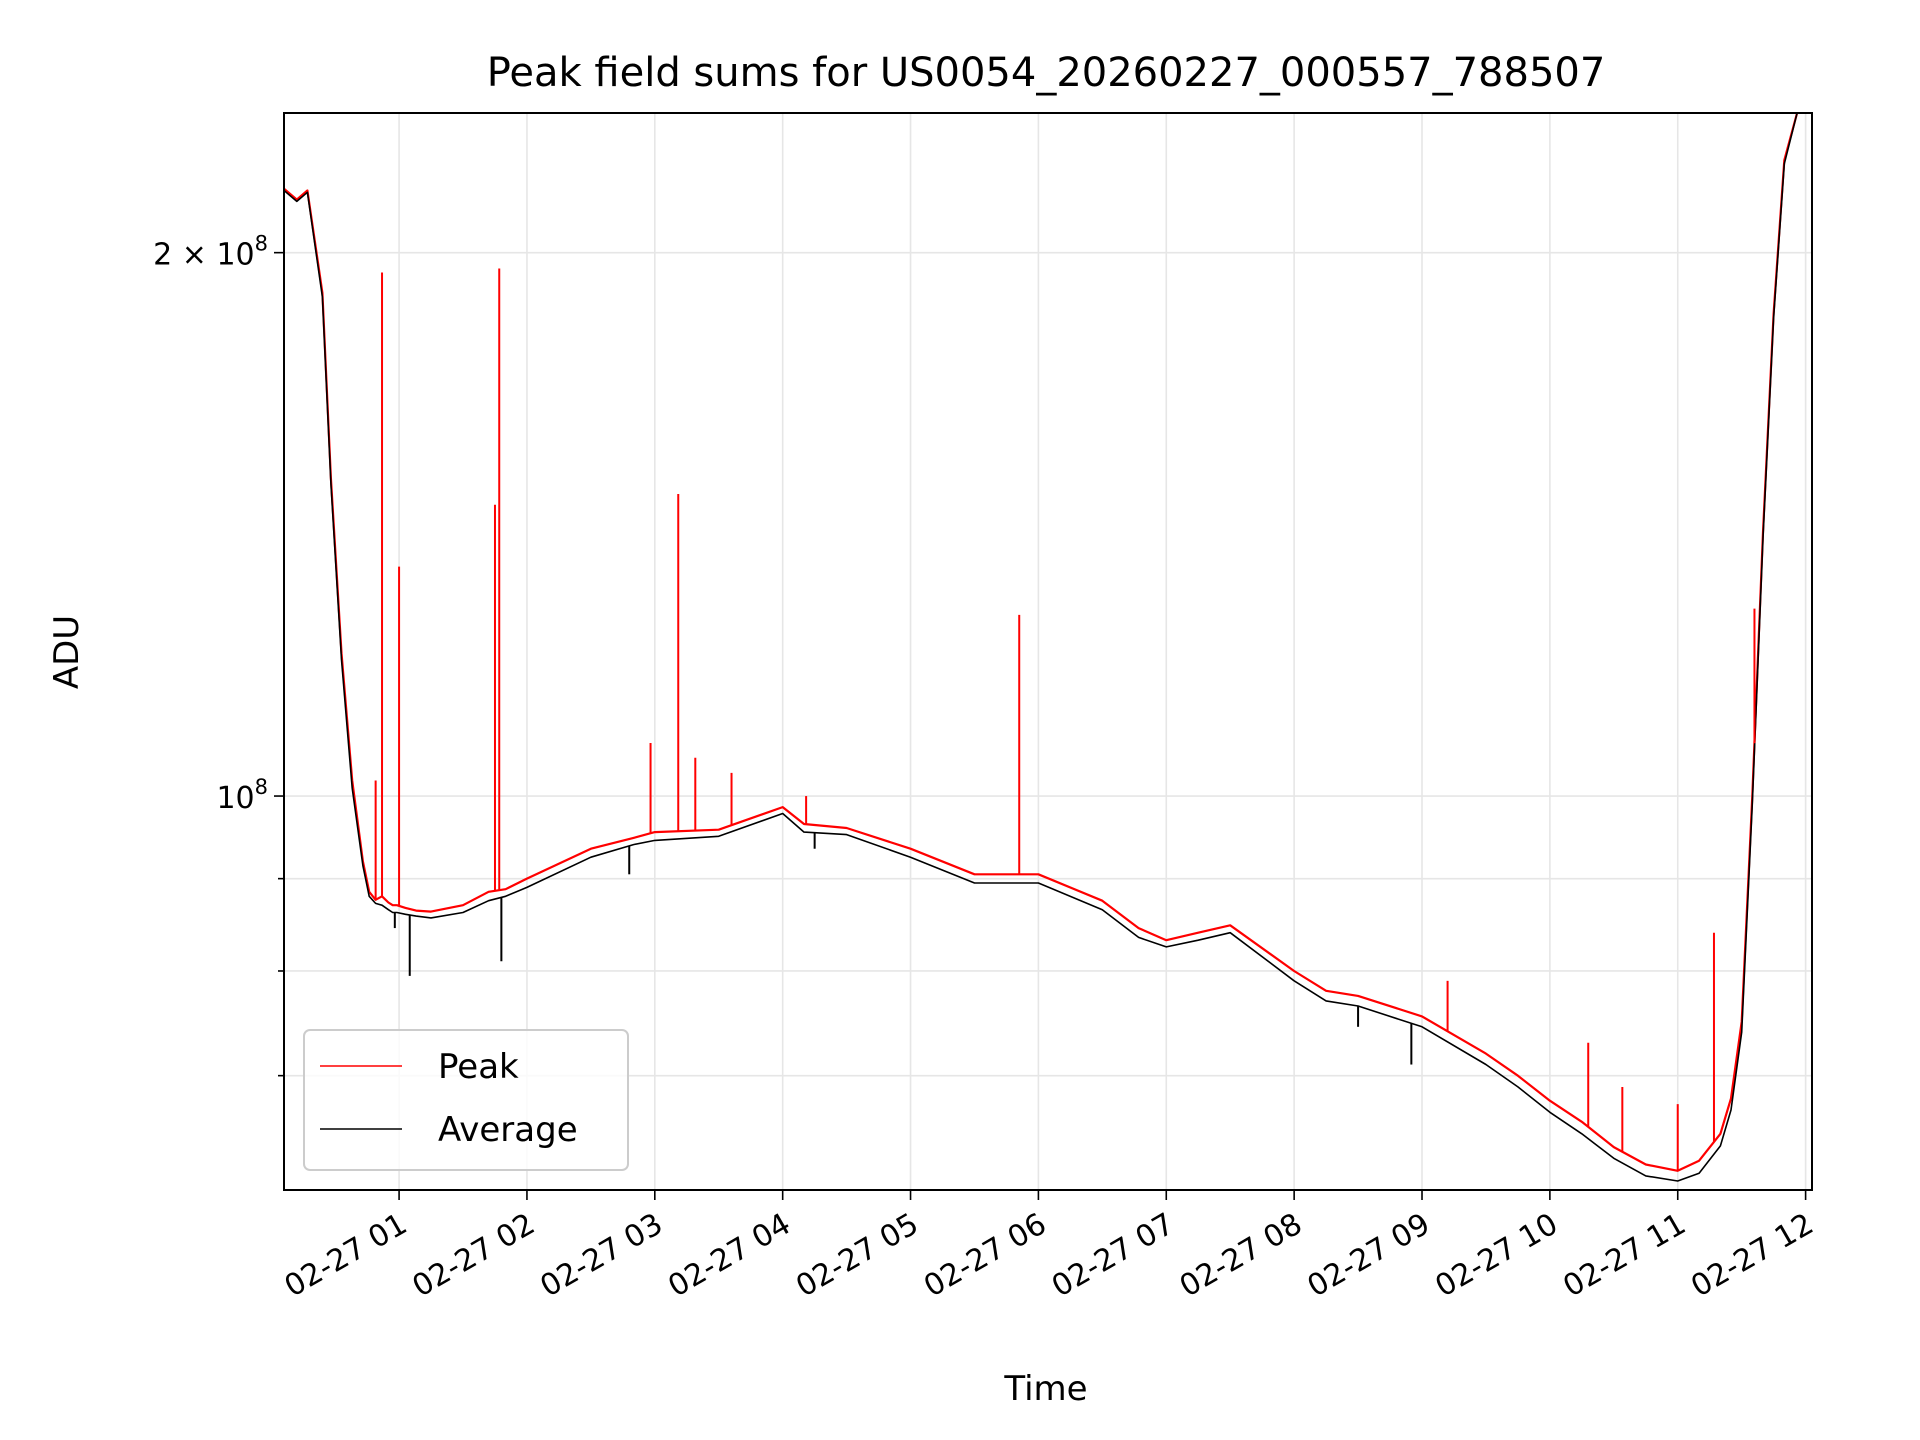 This screenshot has width=1920, height=1440. I want to click on y-tick-label: 108, so click(242, 795).